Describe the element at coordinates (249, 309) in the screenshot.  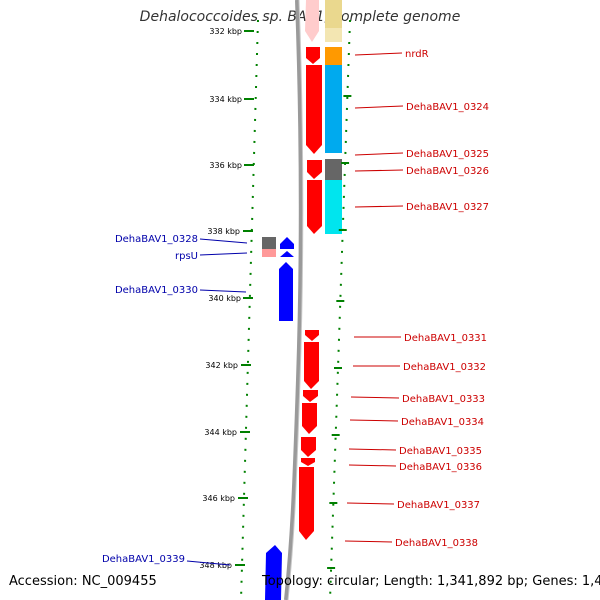
I see `scale-track-guide` at that location.